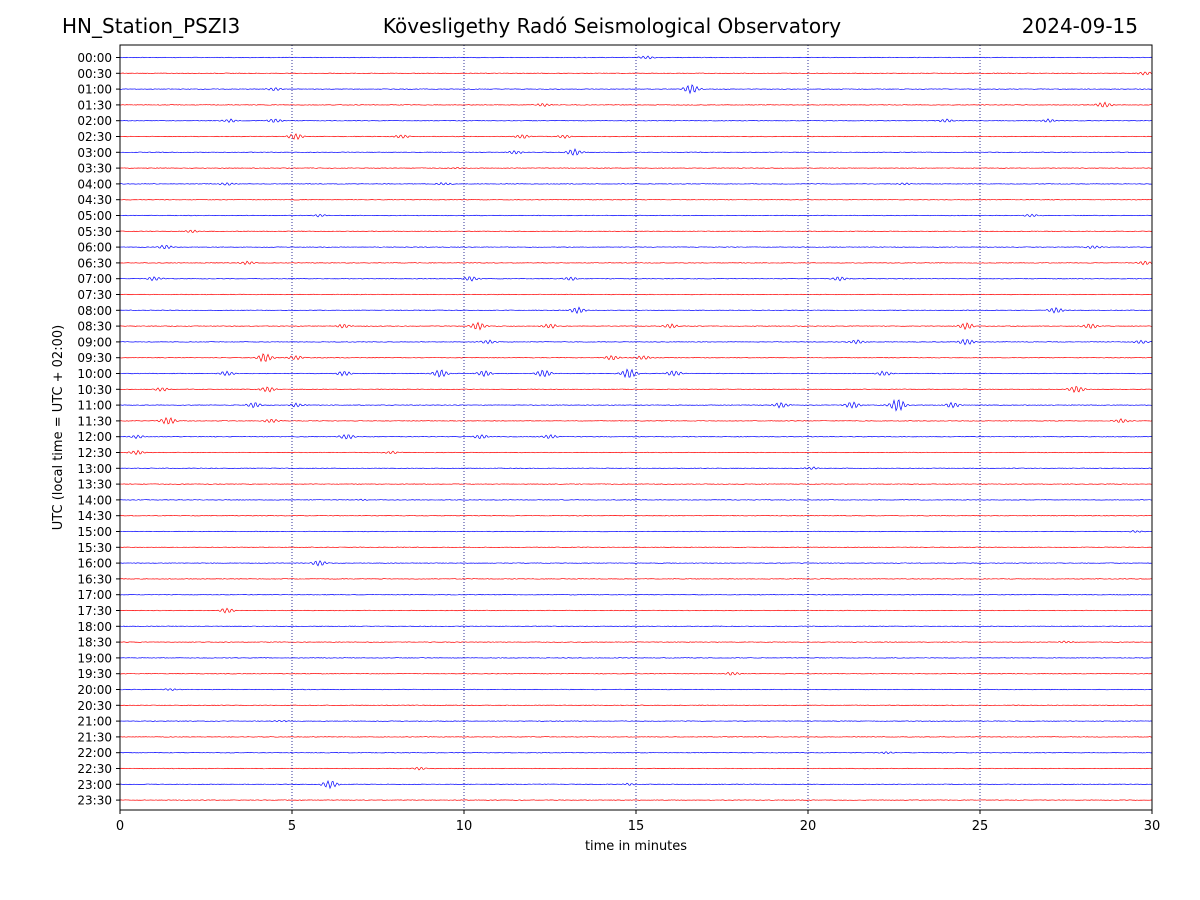  Describe the element at coordinates (94, 263) in the screenshot. I see `y-tick-label: 06:30` at that location.